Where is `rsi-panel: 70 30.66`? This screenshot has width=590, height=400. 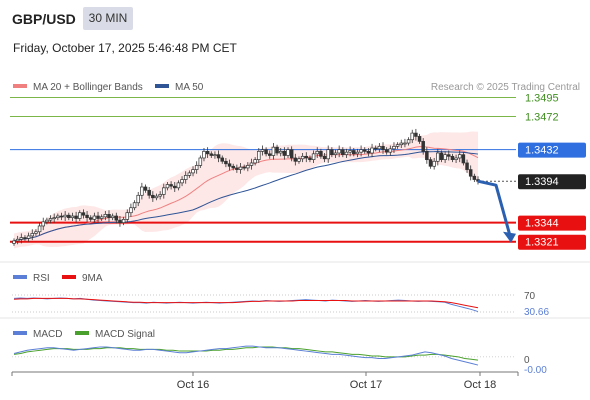 rsi-panel: 70 30.66 is located at coordinates (280, 304).